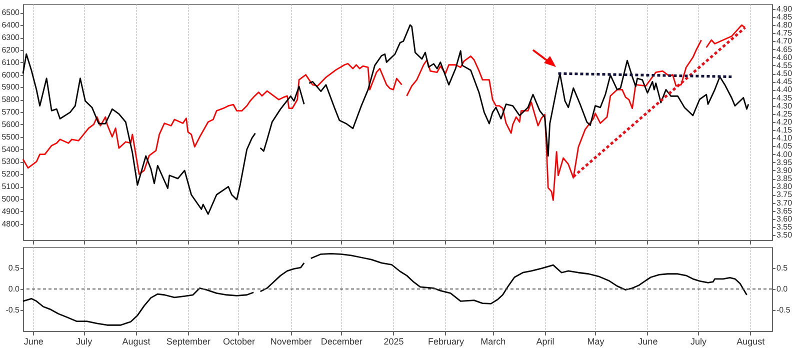  What do you see at coordinates (784, 227) in the screenshot?
I see `y2-tick-label: 3.55` at bounding box center [784, 227].